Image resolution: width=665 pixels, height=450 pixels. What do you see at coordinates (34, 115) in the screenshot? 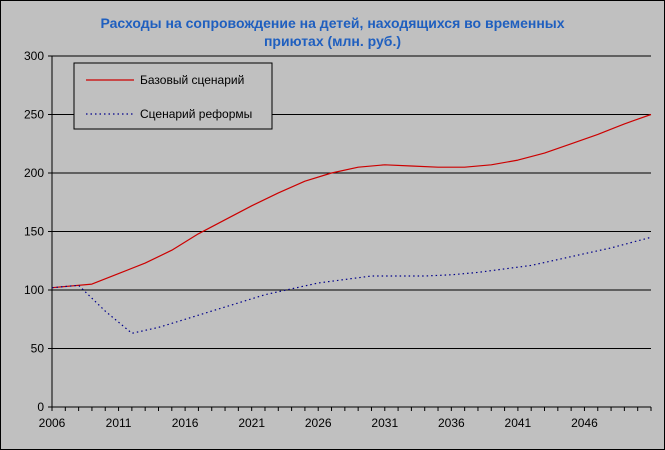
I see `y-tick-label: 250` at bounding box center [34, 115].